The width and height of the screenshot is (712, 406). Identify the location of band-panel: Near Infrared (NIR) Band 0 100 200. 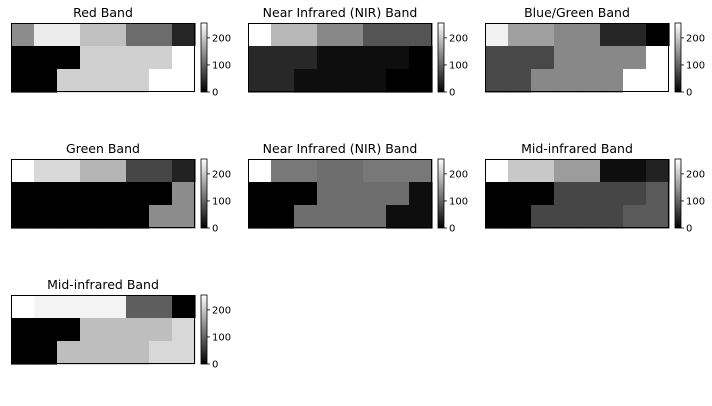
(358, 188).